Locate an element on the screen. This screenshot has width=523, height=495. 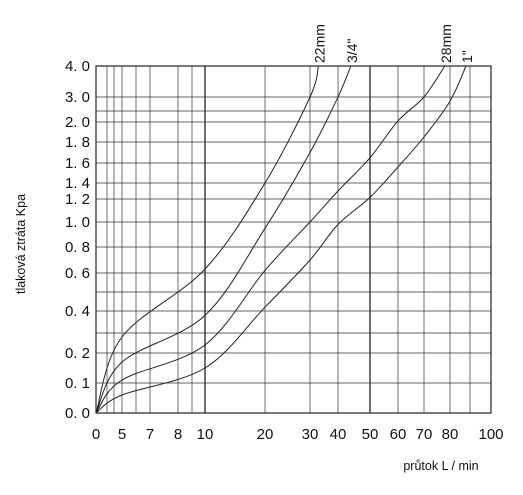
y-tick-label: 0. 1 is located at coordinates (77, 383).